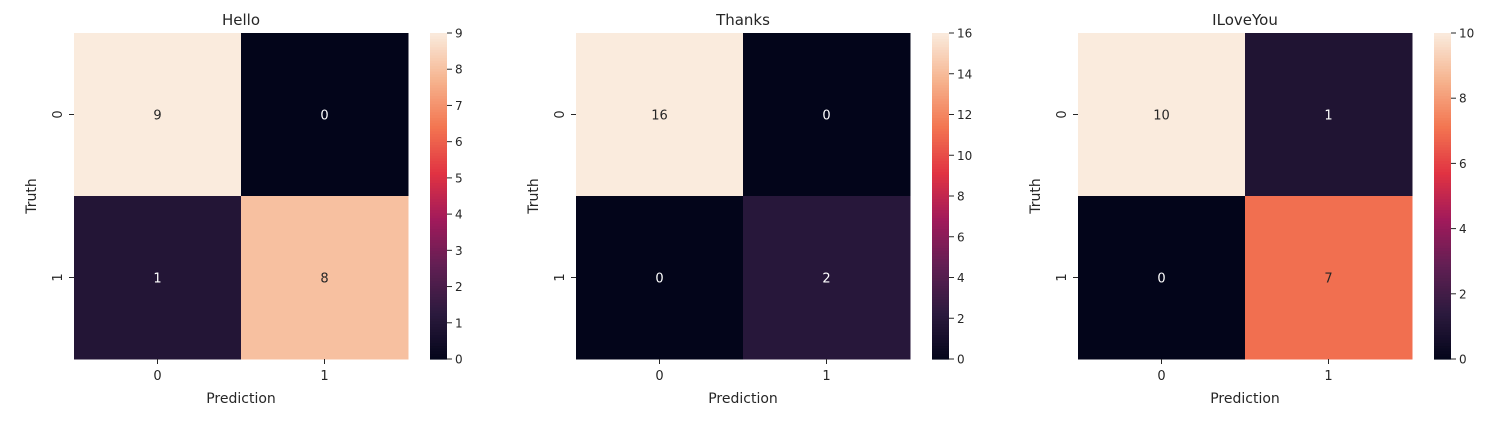 This screenshot has height=425, width=1491. I want to click on cell-value-label: 0, so click(324, 116).